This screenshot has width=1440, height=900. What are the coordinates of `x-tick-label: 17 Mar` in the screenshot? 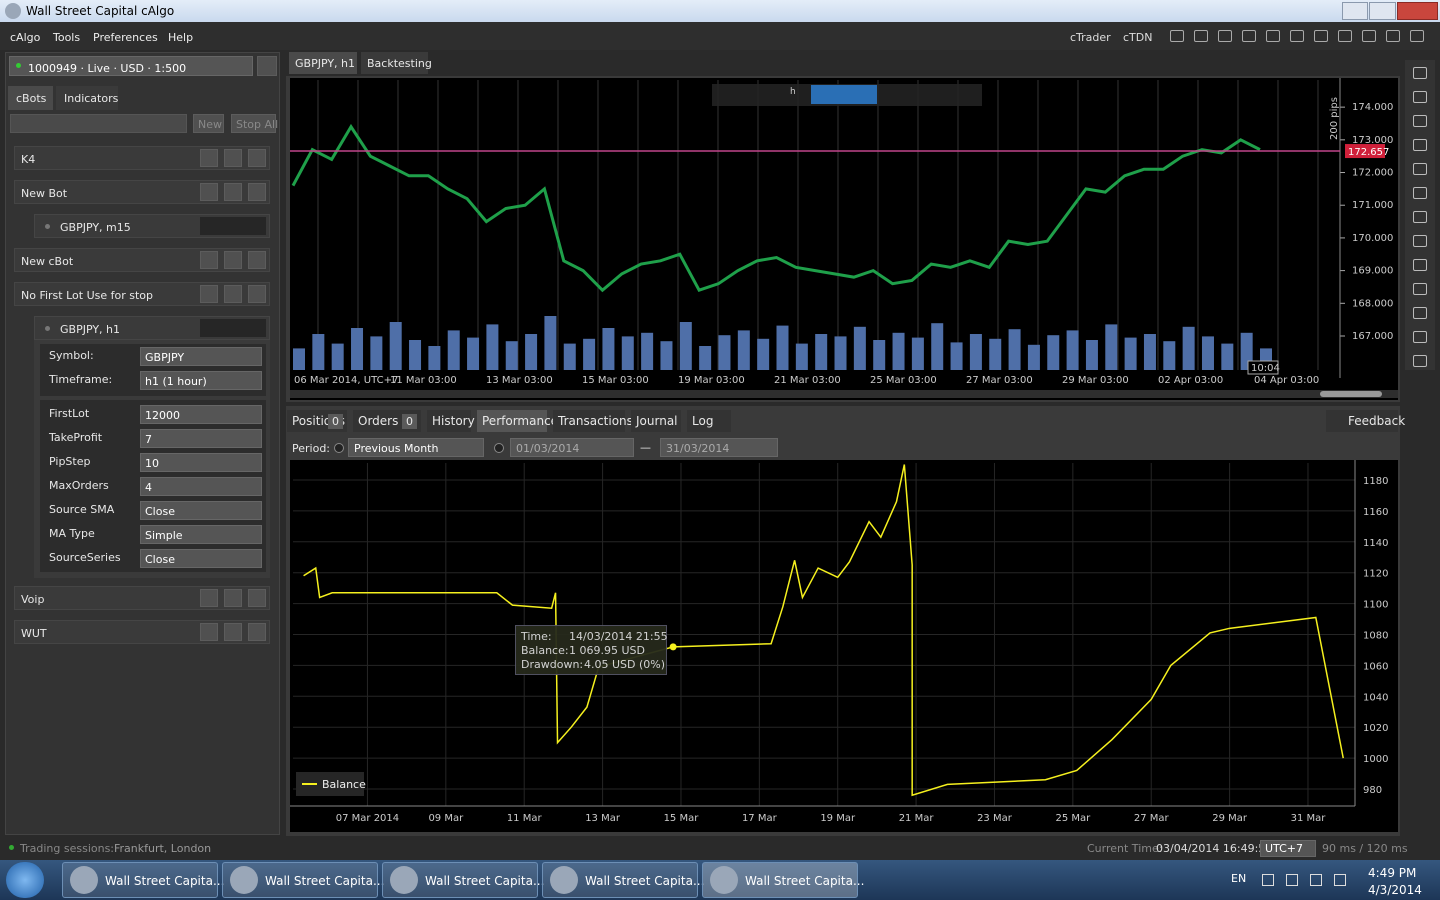 It's located at (760, 818).